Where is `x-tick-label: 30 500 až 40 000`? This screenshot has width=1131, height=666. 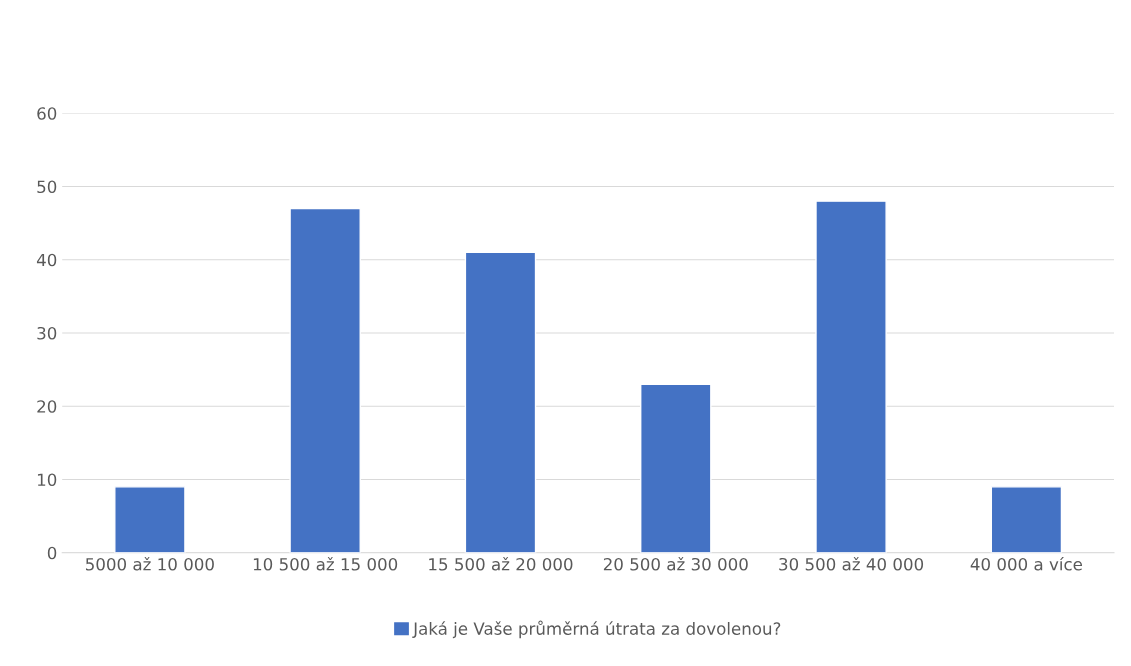 x-tick-label: 30 500 až 40 000 is located at coordinates (851, 563).